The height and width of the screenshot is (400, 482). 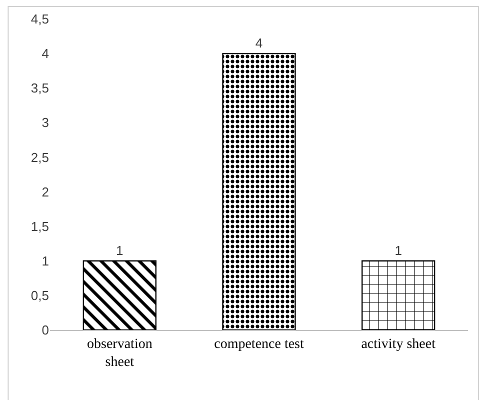 I want to click on y-tick-label: 0, so click(x=45, y=330).